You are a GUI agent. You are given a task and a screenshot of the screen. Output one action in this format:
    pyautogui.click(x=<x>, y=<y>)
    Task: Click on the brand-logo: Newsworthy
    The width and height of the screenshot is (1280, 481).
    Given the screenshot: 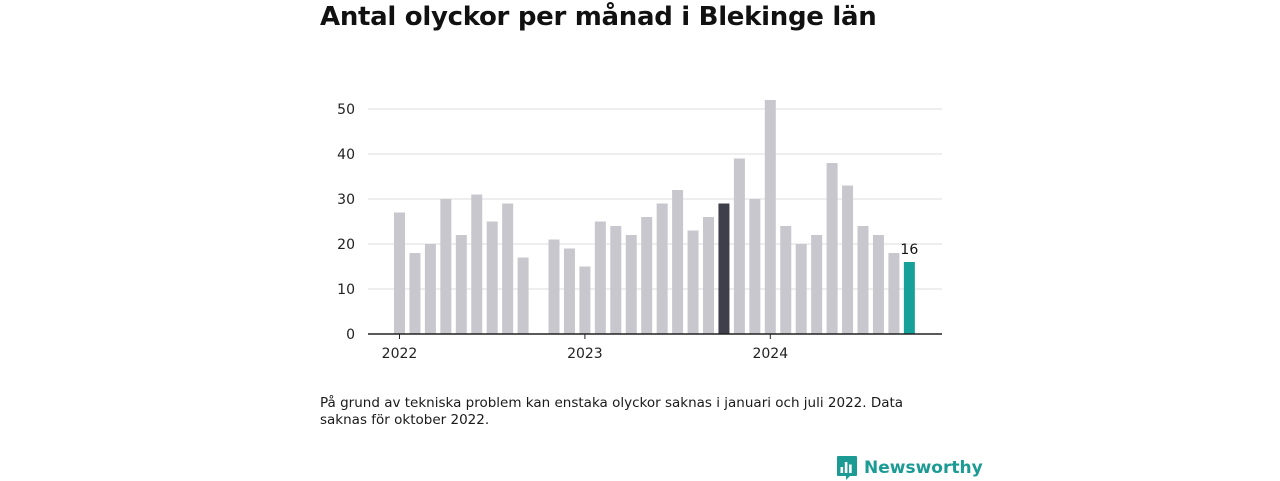 What is the action you would take?
    pyautogui.click(x=909, y=468)
    